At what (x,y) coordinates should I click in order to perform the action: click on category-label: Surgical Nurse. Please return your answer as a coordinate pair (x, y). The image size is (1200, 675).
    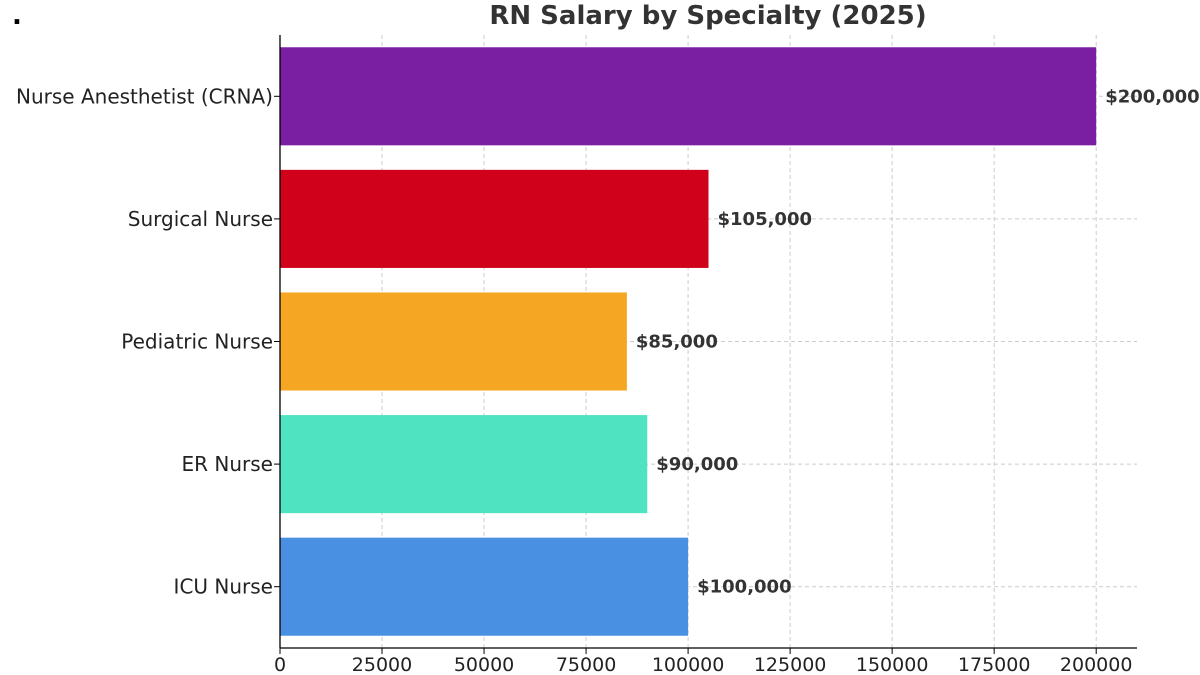
    Looking at the image, I should click on (200, 219).